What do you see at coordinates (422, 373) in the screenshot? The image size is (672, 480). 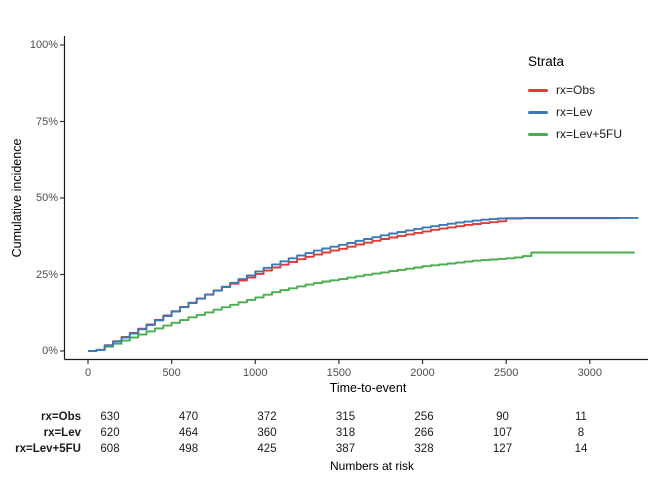 I see `x-tick-label: 2000` at bounding box center [422, 373].